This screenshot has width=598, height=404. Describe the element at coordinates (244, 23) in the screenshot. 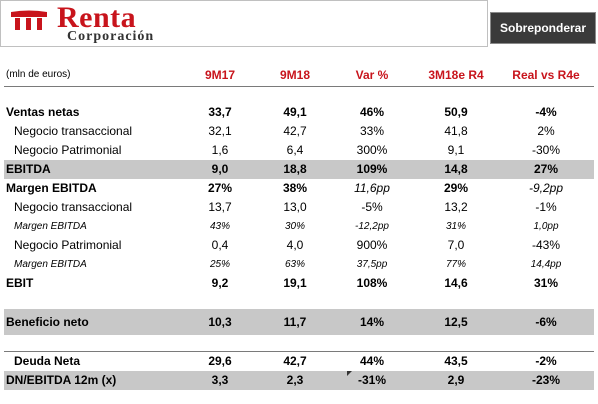

I see `logo-box: Renta Corporación` at that location.